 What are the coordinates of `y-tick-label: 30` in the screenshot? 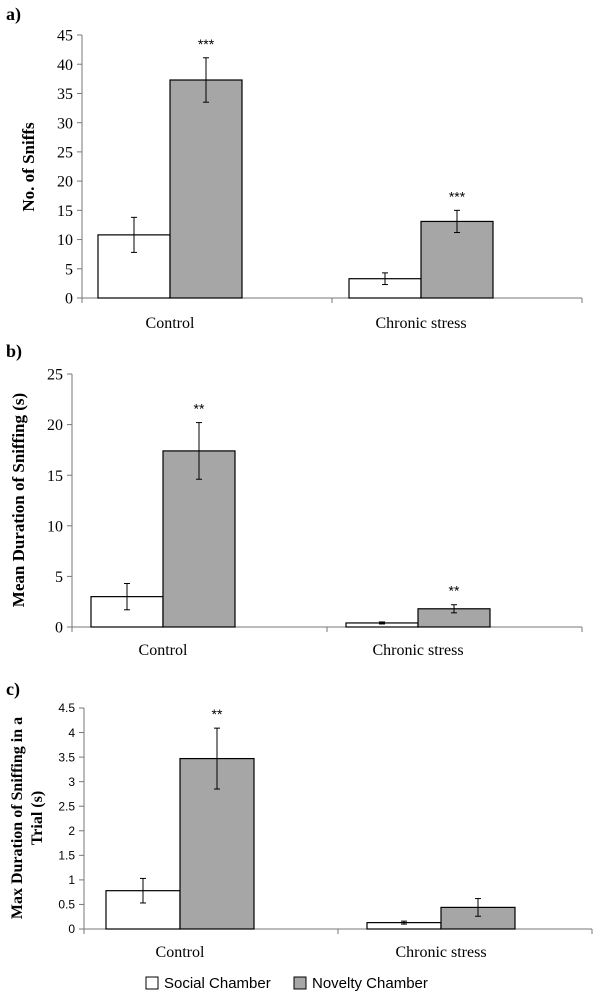 It's located at (65, 123).